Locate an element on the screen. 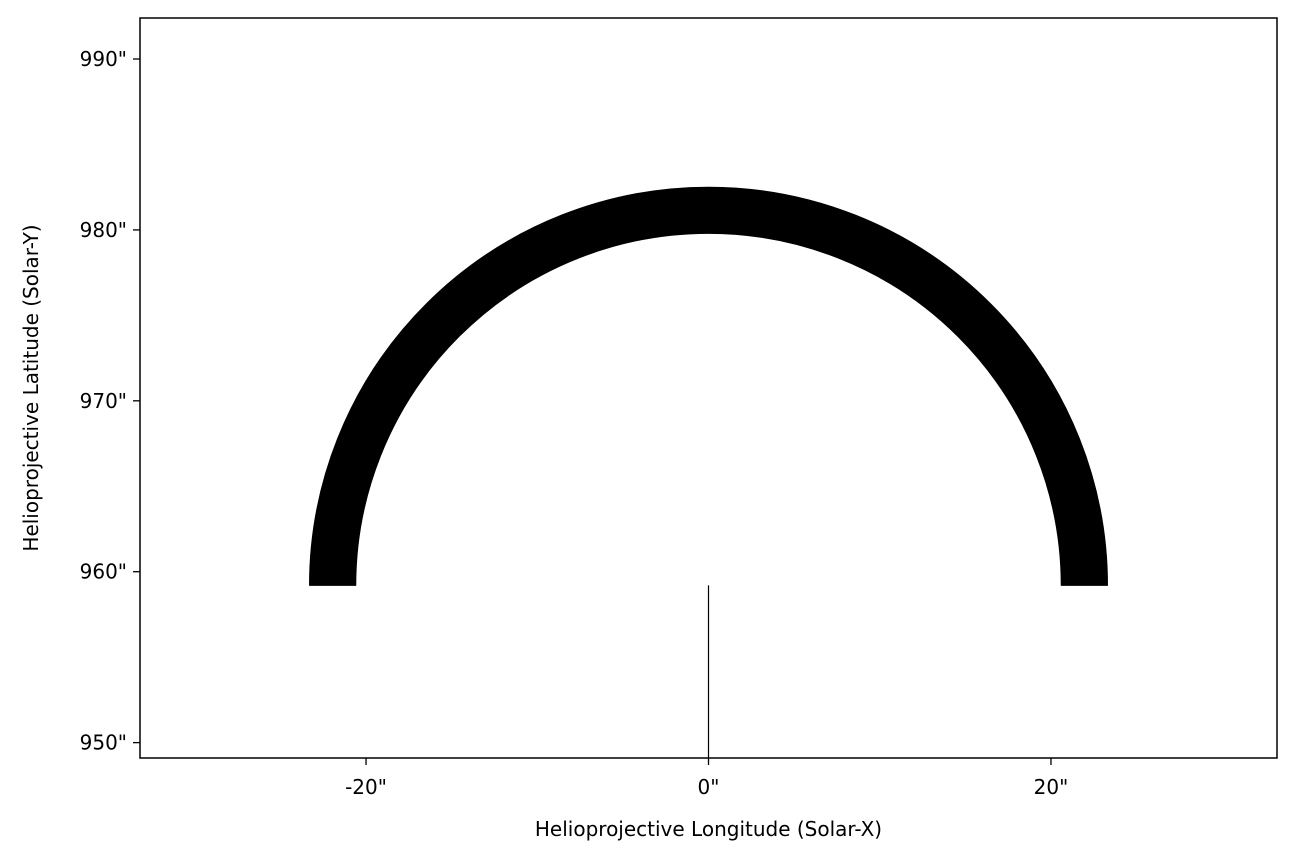 The height and width of the screenshot is (862, 1295). x-axis: -20" 0" 20" is located at coordinates (706, 778).